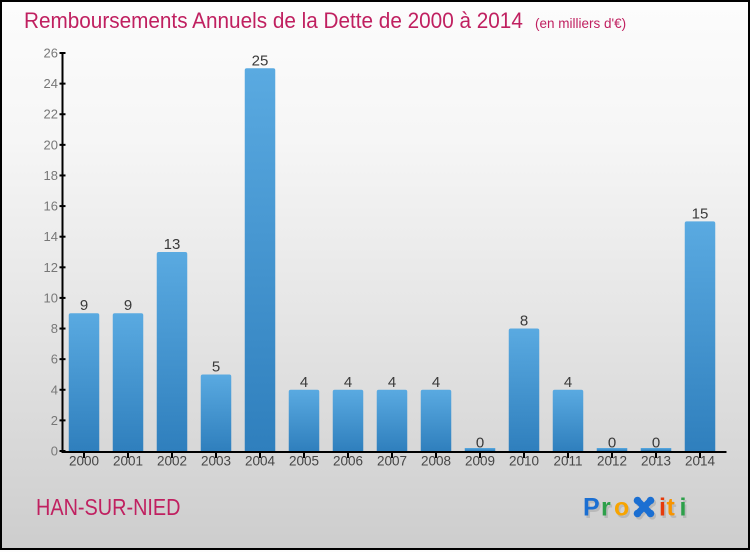  What do you see at coordinates (392, 461) in the screenshot?
I see `svg-text: 2007` at bounding box center [392, 461].